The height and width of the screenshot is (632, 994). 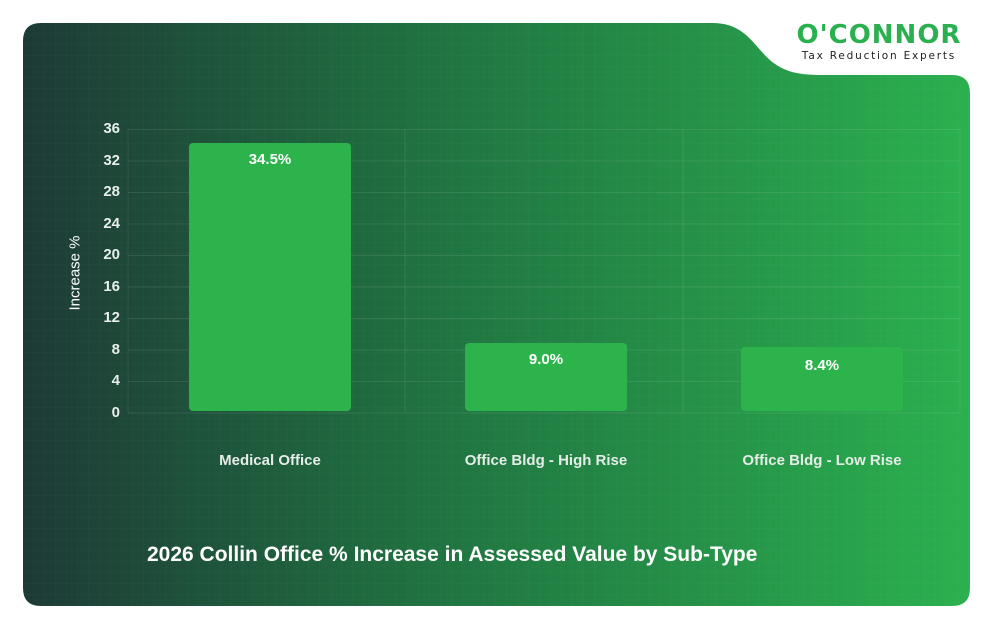 I want to click on y-tick: 12, so click(x=111, y=317).